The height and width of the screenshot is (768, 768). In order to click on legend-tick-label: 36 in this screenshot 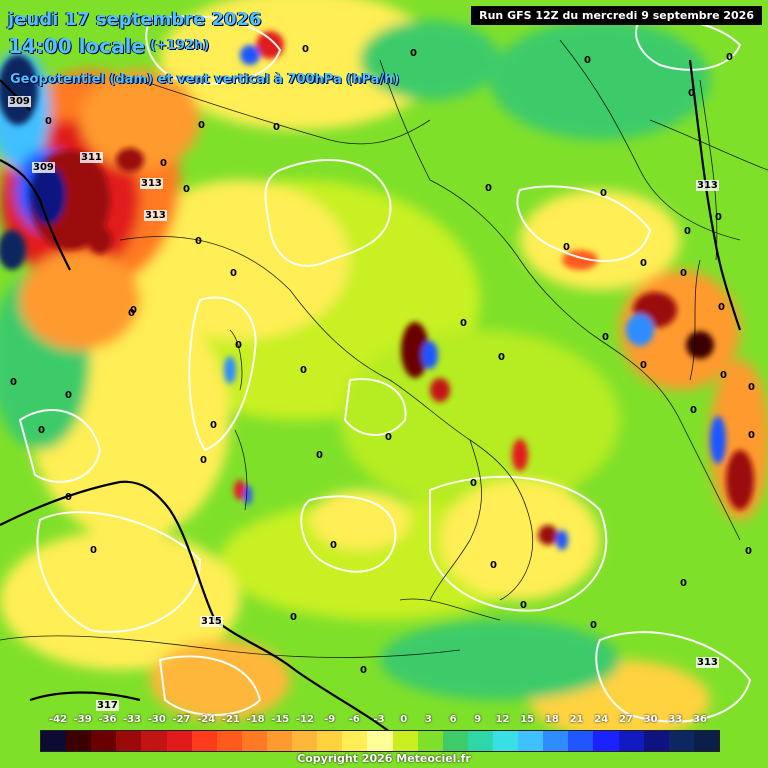, I will do `click(700, 719)`.